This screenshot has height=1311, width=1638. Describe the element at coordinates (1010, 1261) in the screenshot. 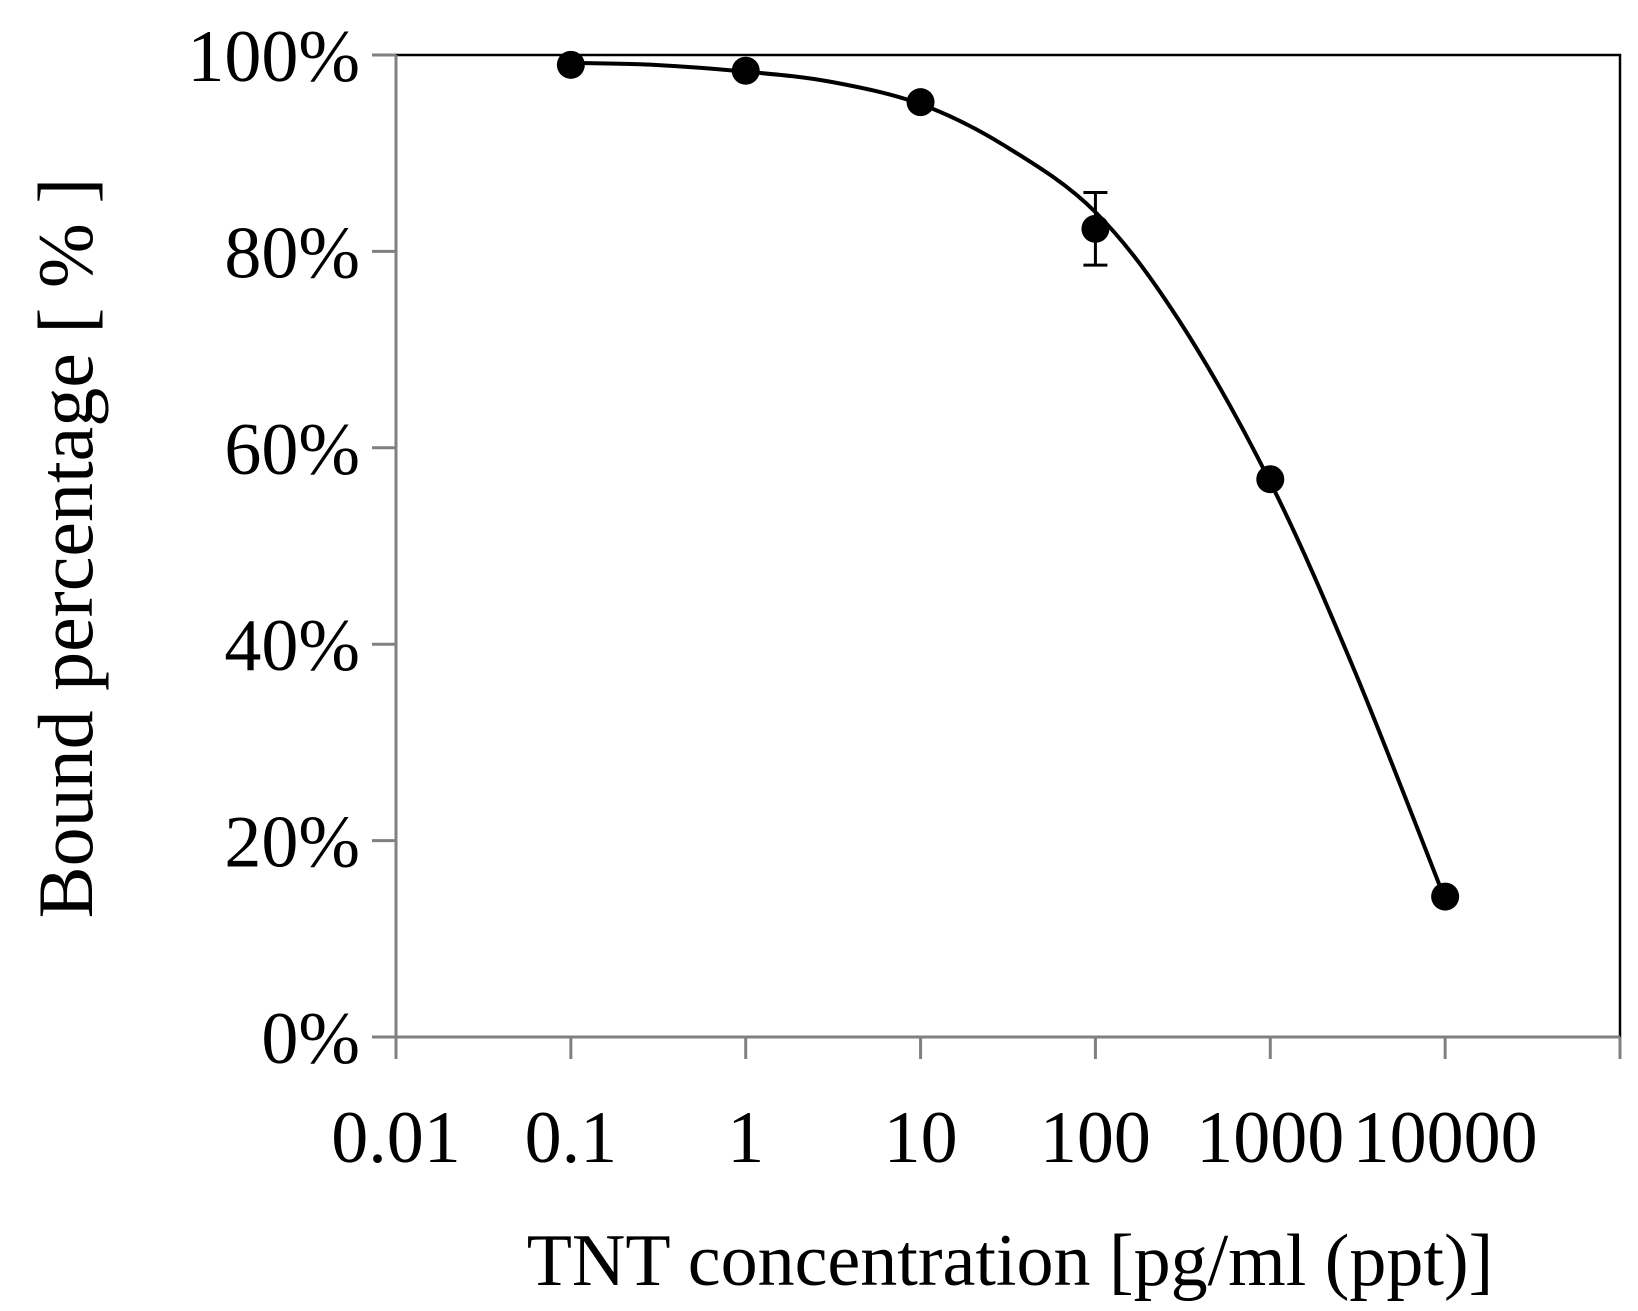

I see `x-axis-title: TNT concentration [pg/ml (ppt)]` at that location.